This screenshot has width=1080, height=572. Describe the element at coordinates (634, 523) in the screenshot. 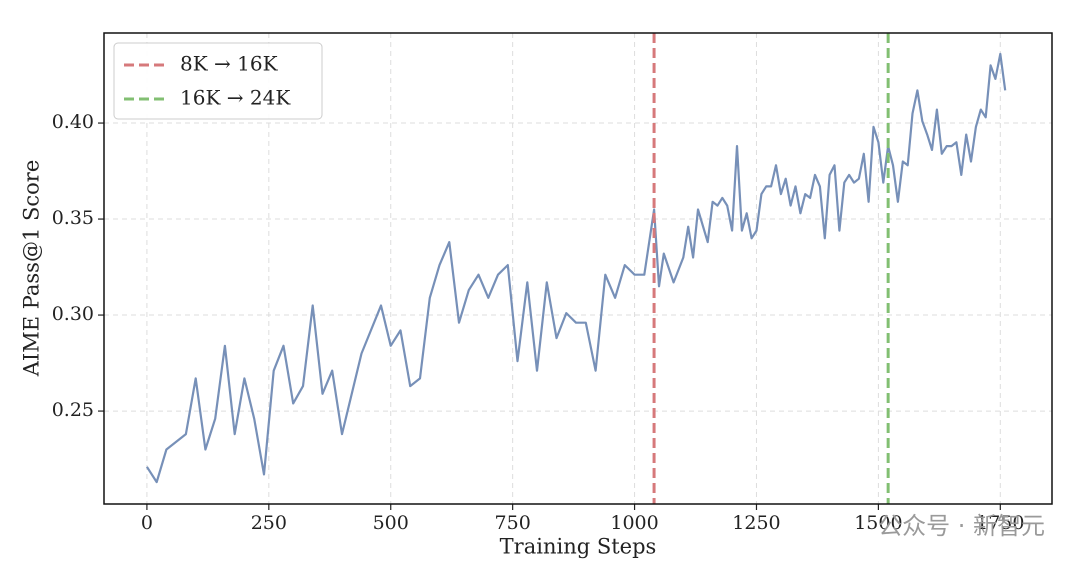

I see `x-tick-label: 1000` at that location.